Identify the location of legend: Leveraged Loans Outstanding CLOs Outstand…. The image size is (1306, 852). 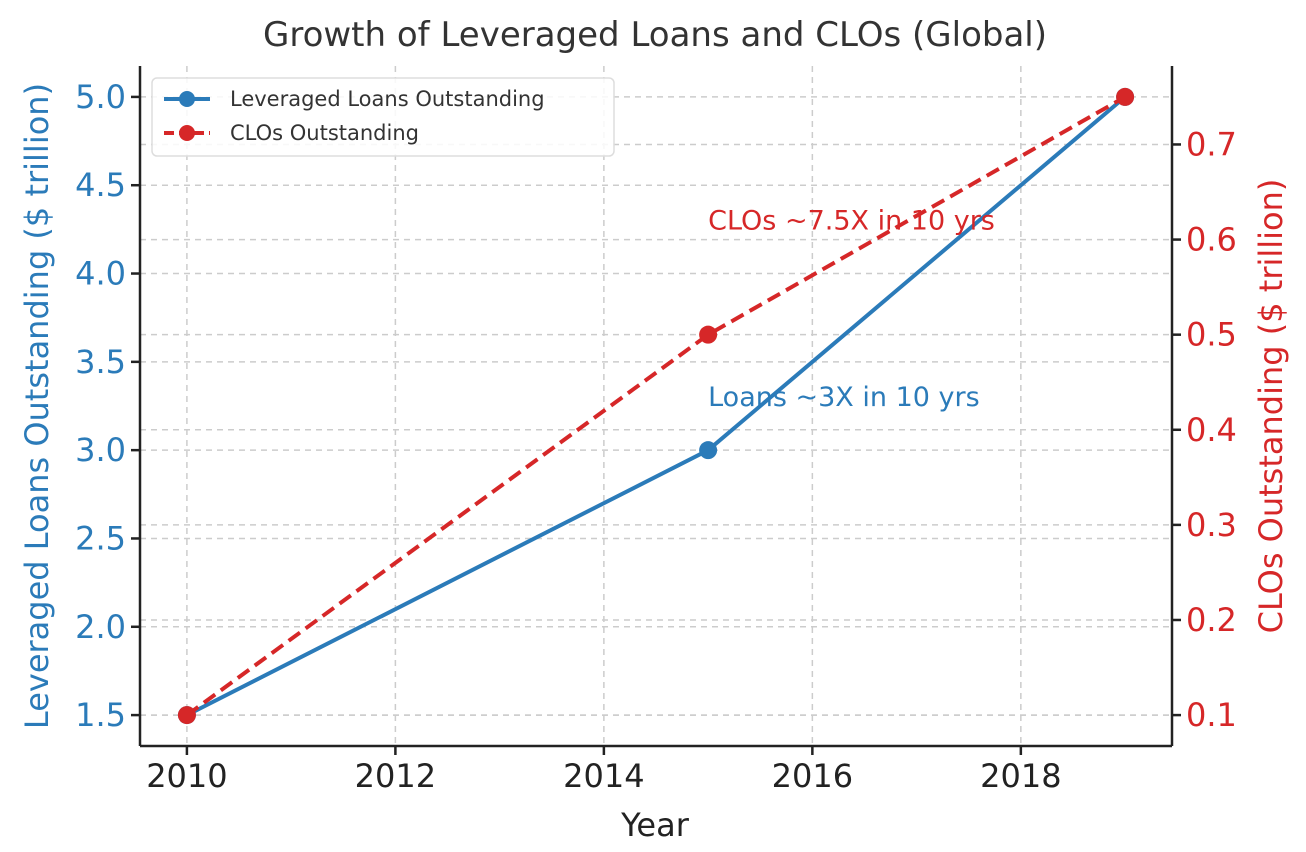
(383, 117).